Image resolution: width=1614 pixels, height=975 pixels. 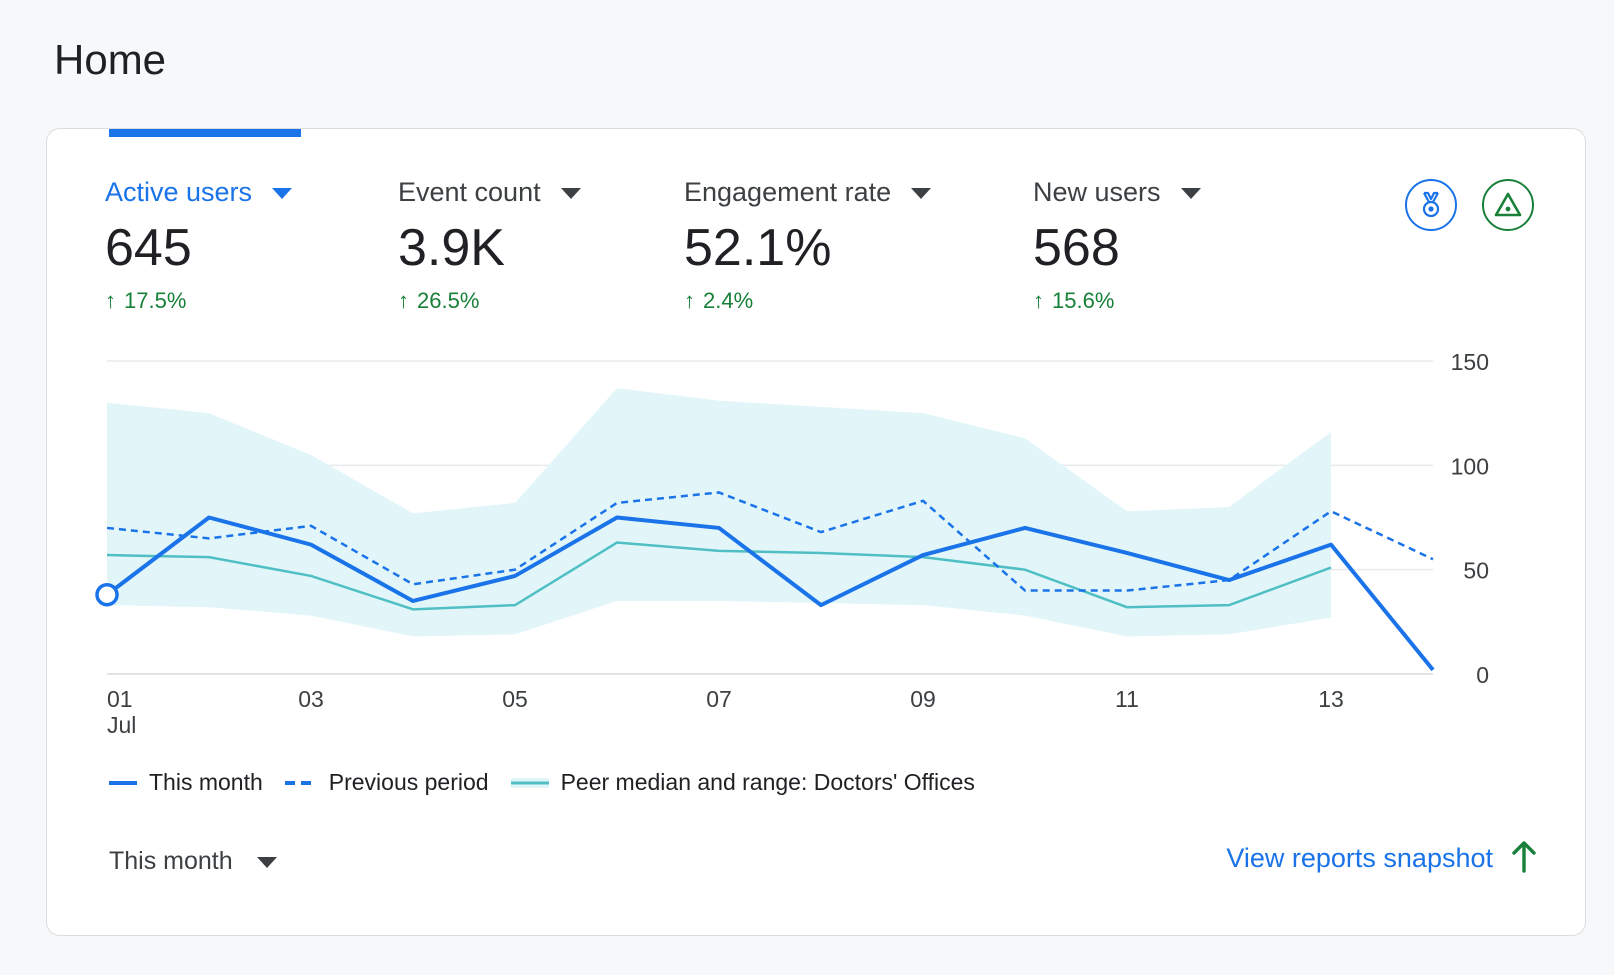 I want to click on active-tab-indicator, so click(x=205, y=133).